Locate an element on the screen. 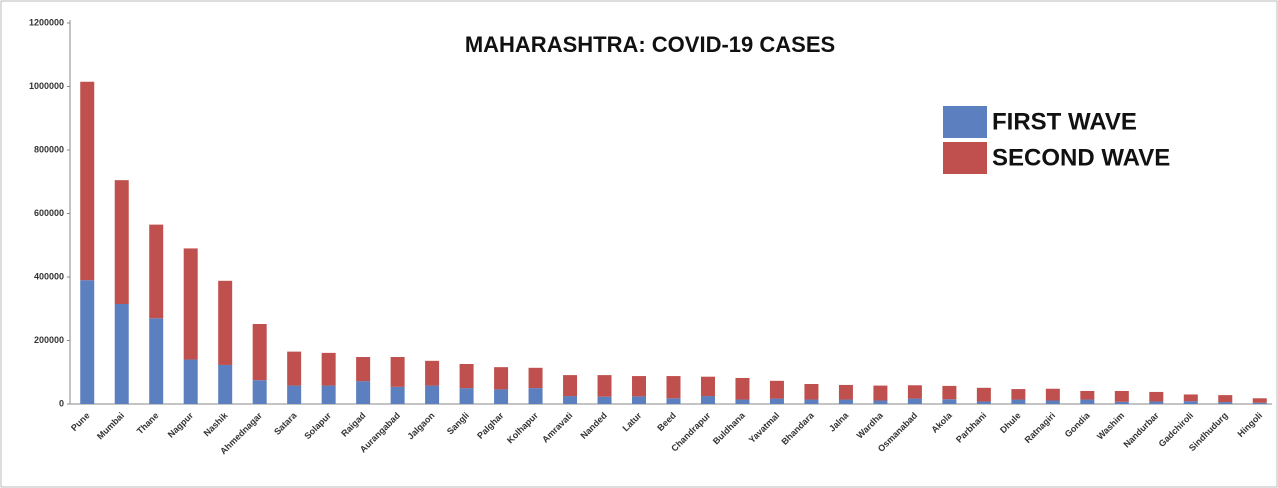 Image resolution: width=1278 pixels, height=488 pixels. y-tick-label: 600000 is located at coordinates (49, 213).